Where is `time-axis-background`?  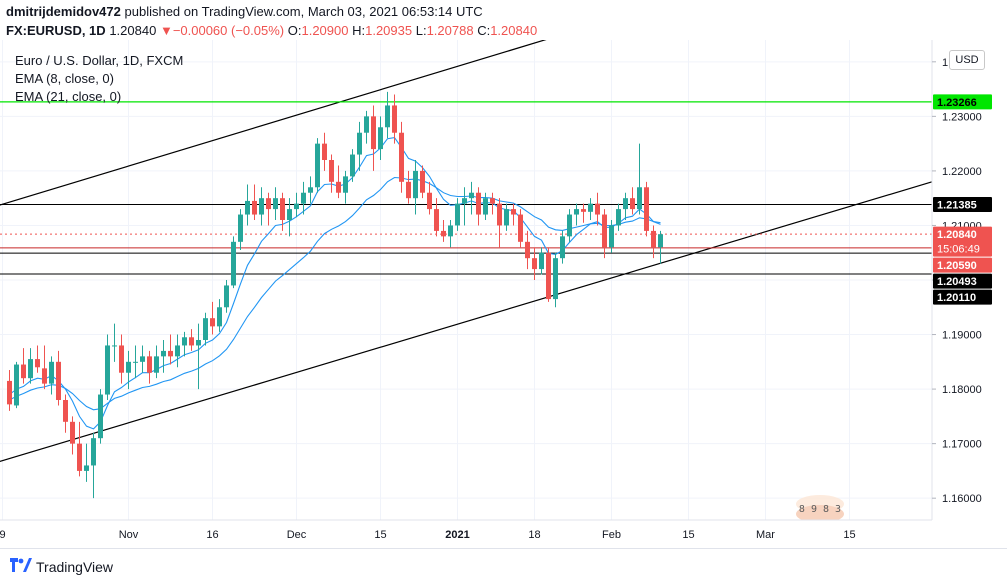 time-axis-background is located at coordinates (466, 534).